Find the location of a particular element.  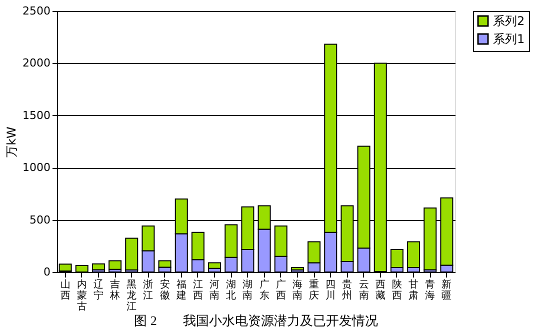

legend-label: 系列2 is located at coordinates (509, 21).